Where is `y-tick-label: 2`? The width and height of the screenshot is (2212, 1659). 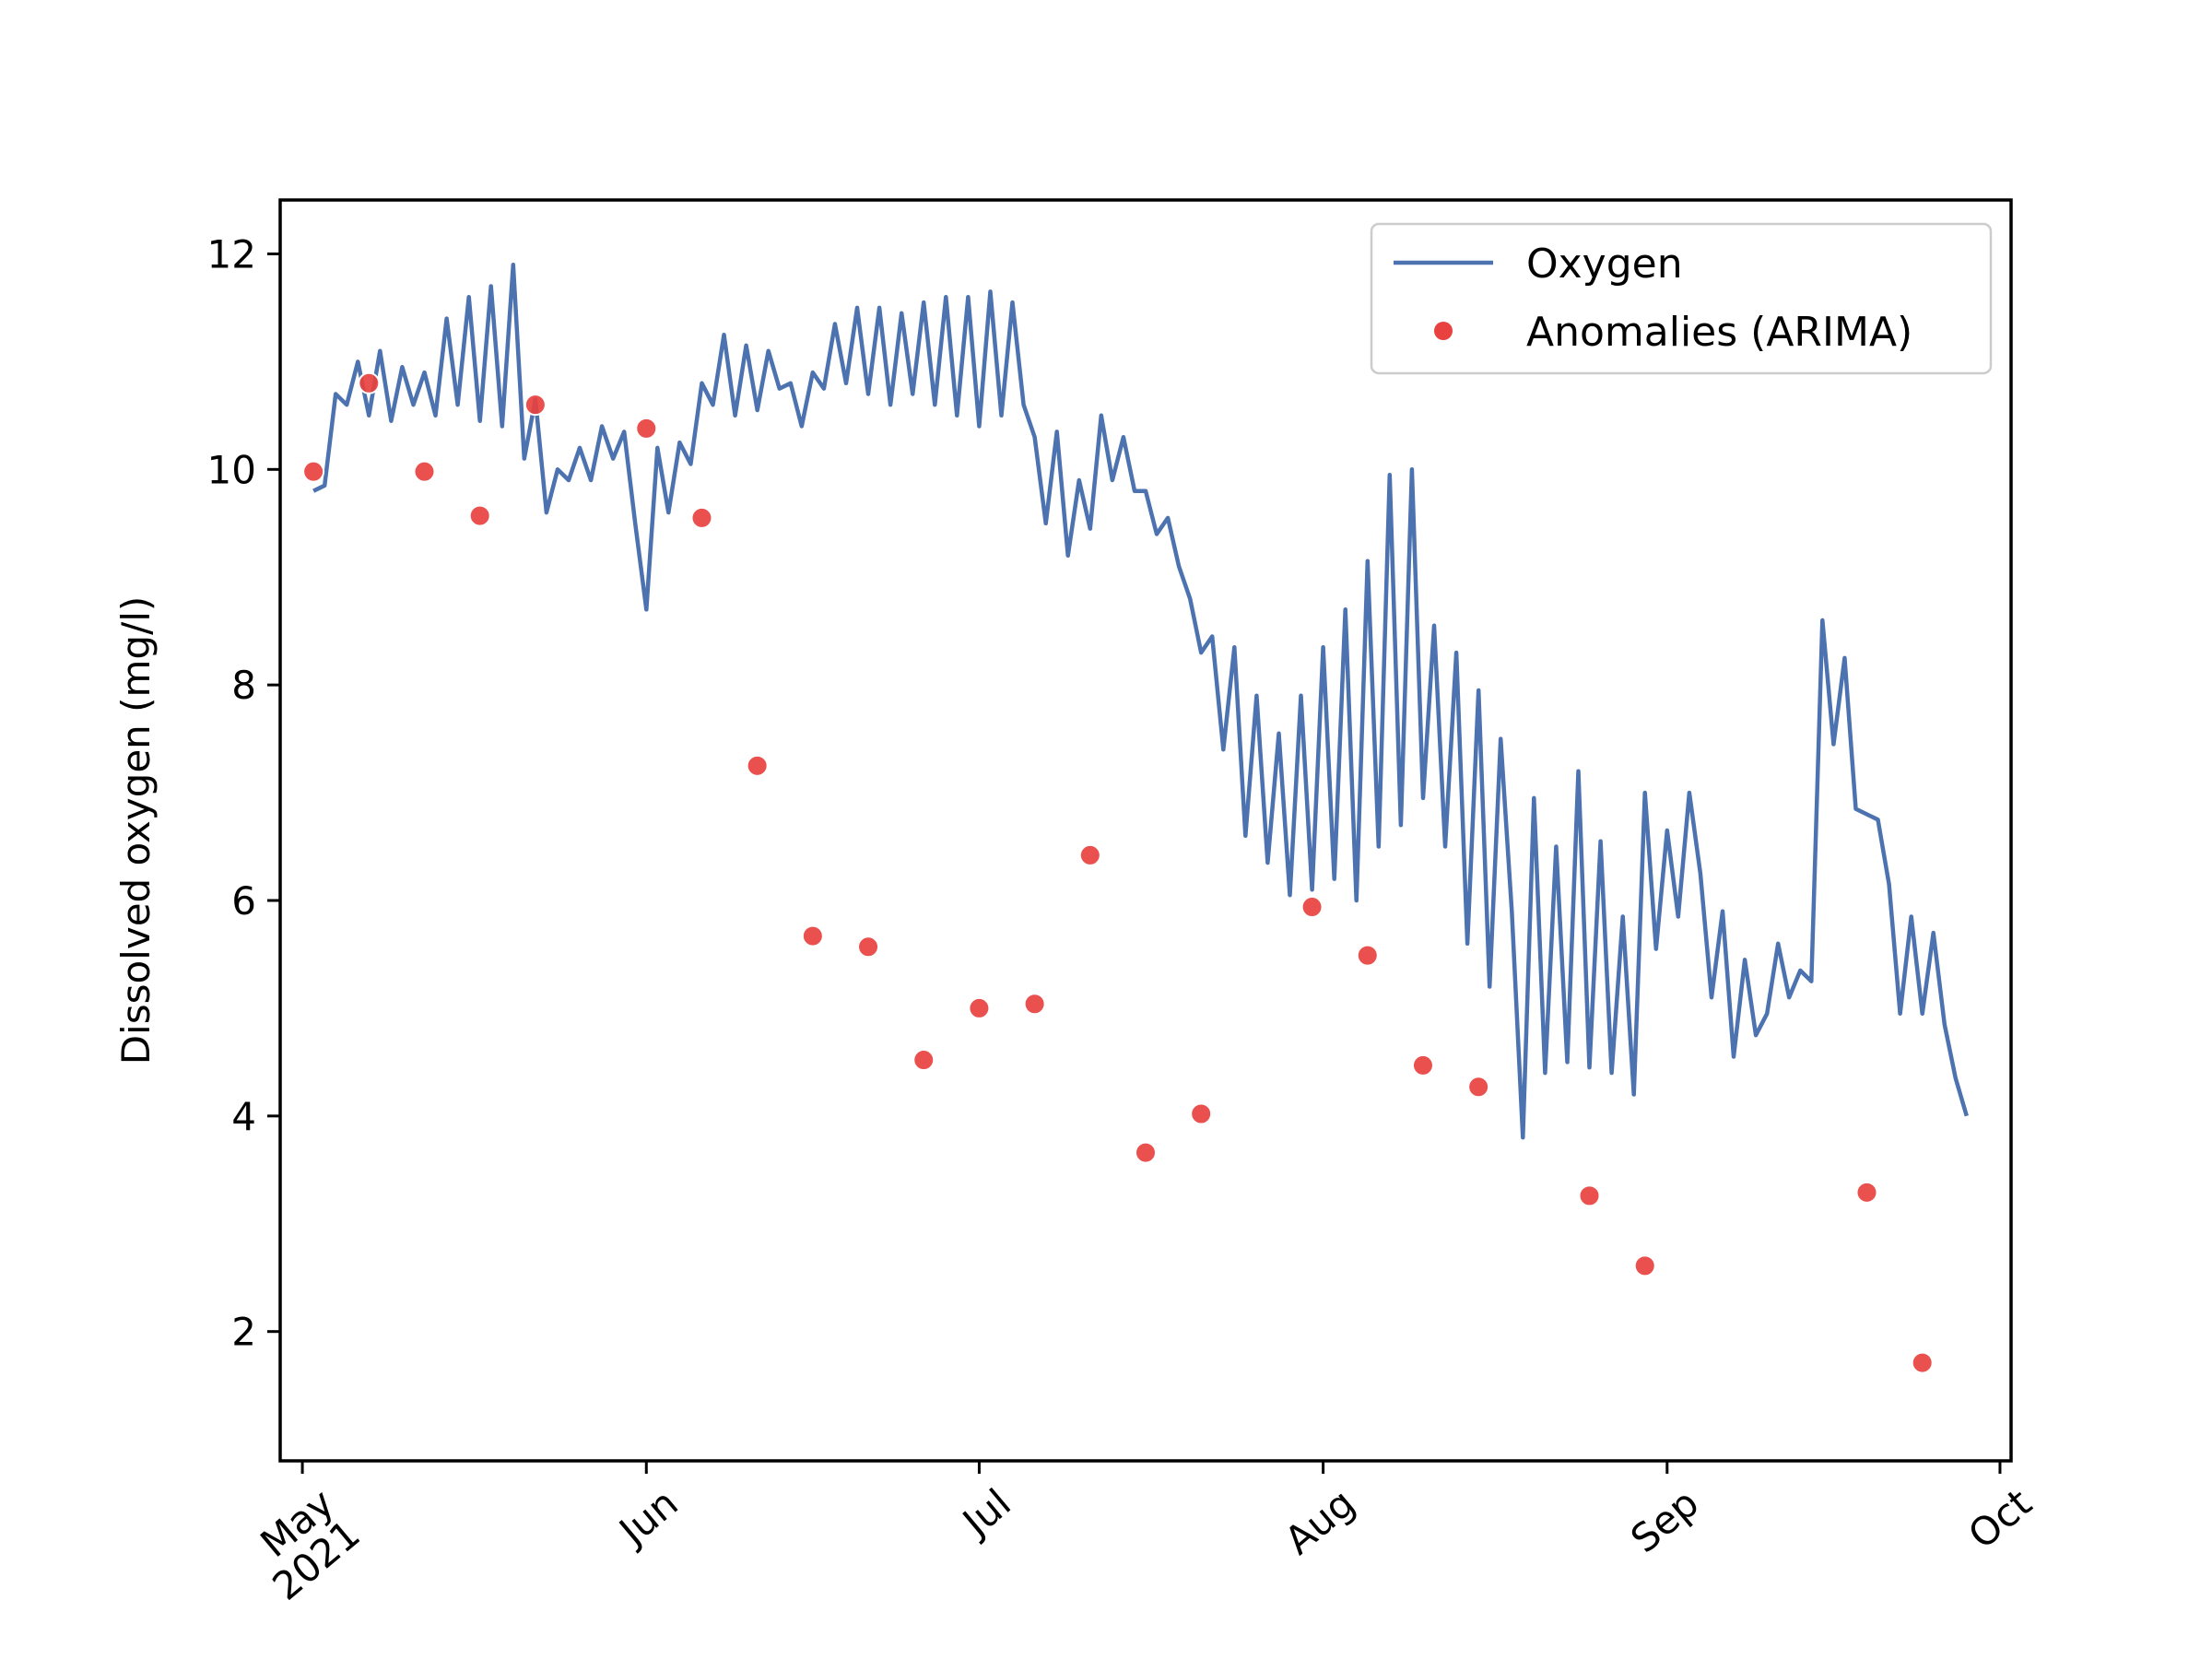
y-tick-label: 2 is located at coordinates (243, 1332).